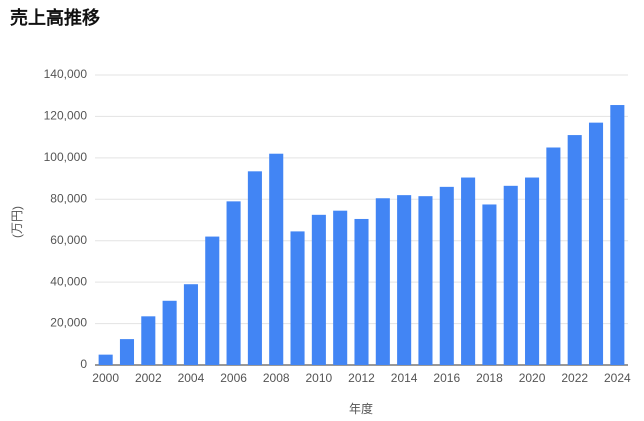  I want to click on x-tick-label: 2010, so click(319, 378).